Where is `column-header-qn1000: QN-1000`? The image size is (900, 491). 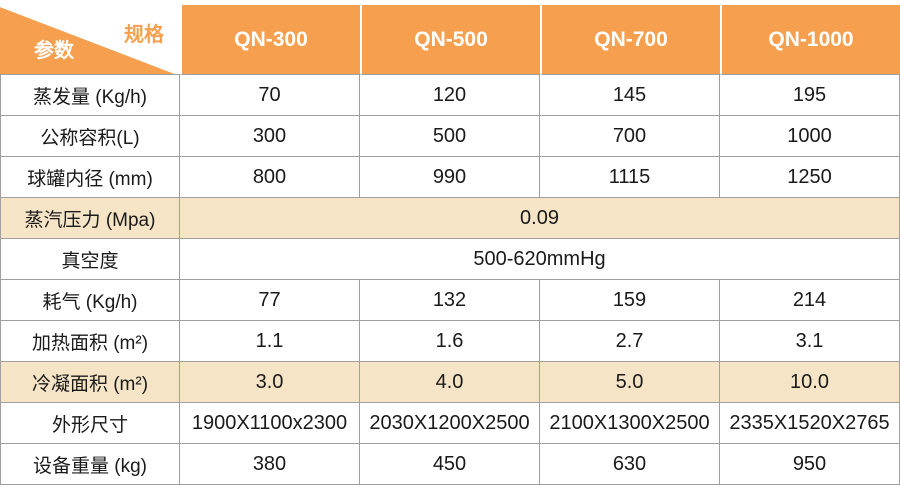
column-header-qn1000: QN-1000 is located at coordinates (810, 40).